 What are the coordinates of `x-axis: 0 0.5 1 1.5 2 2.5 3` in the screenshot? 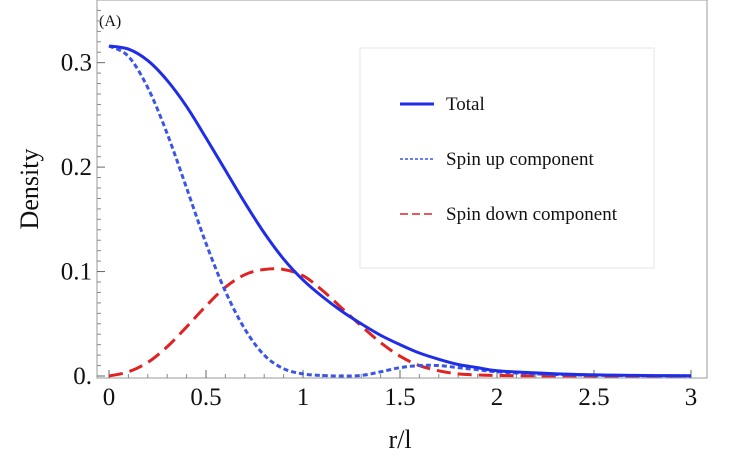 It's located at (400, 390).